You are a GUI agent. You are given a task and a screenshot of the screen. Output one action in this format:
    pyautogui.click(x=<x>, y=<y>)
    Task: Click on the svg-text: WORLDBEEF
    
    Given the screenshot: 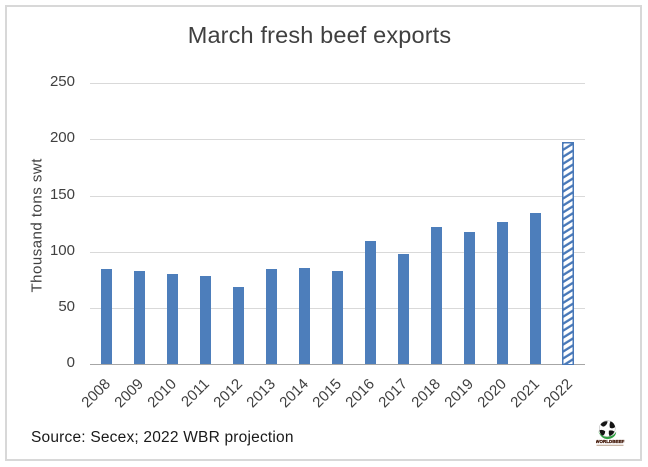 What is the action you would take?
    pyautogui.click(x=610, y=441)
    